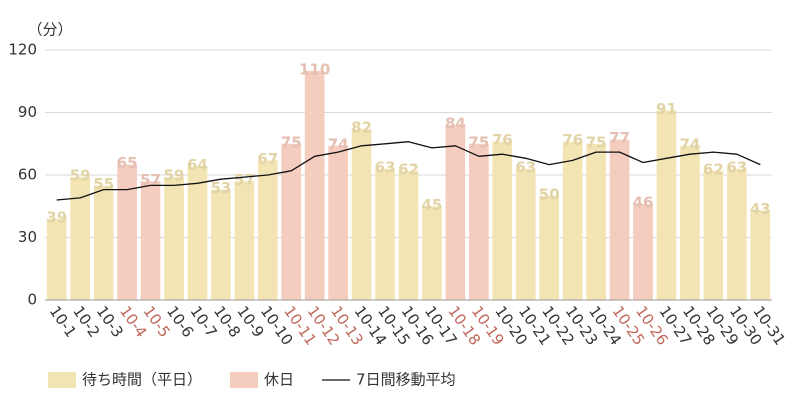 This screenshot has height=400, width=800. I want to click on legend-label: 休日, so click(279, 380).